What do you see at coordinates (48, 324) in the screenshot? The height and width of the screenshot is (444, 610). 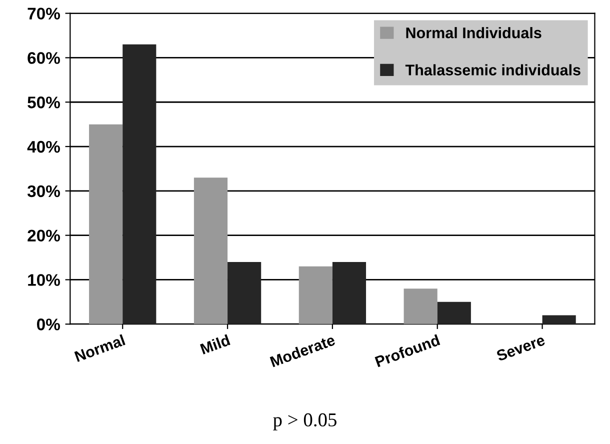 I see `y-tick-label: 0%` at bounding box center [48, 324].